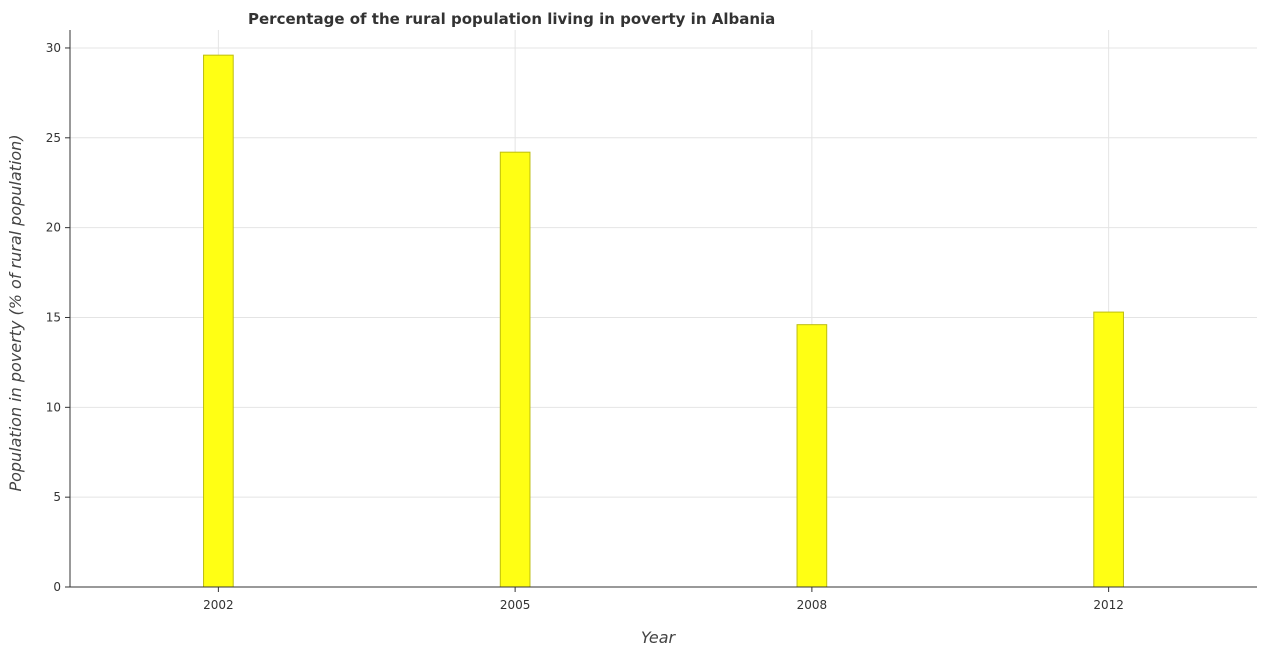 This screenshot has height=650, width=1267. What do you see at coordinates (53, 407) in the screenshot?
I see `y-tick-label: 10` at bounding box center [53, 407].